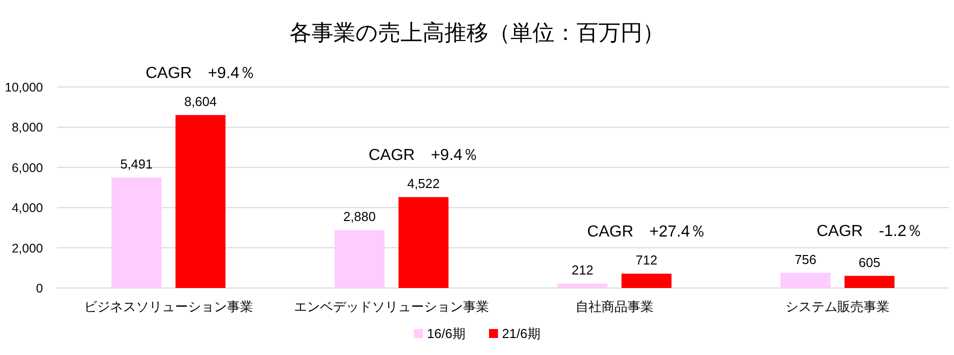  I want to click on annotation: CAGR +27.4％, so click(646, 232).